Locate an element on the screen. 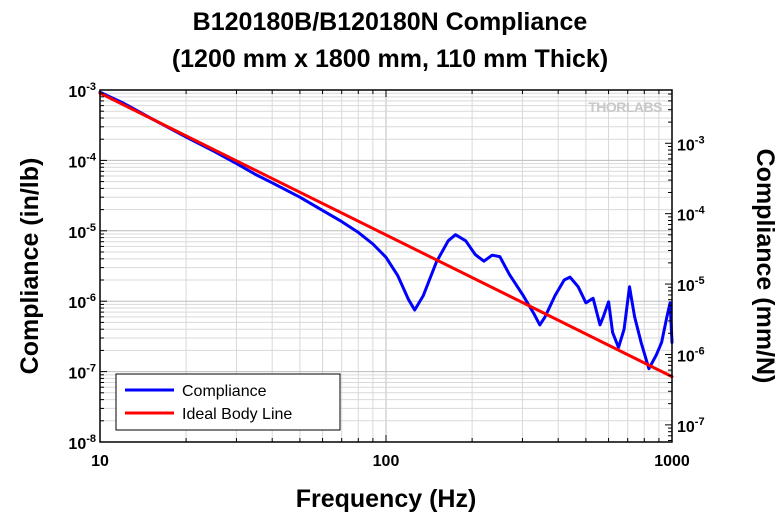 Image resolution: width=780 pixels, height=515 pixels. y-tick-label: 10⁻⁷ is located at coordinates (82, 373).